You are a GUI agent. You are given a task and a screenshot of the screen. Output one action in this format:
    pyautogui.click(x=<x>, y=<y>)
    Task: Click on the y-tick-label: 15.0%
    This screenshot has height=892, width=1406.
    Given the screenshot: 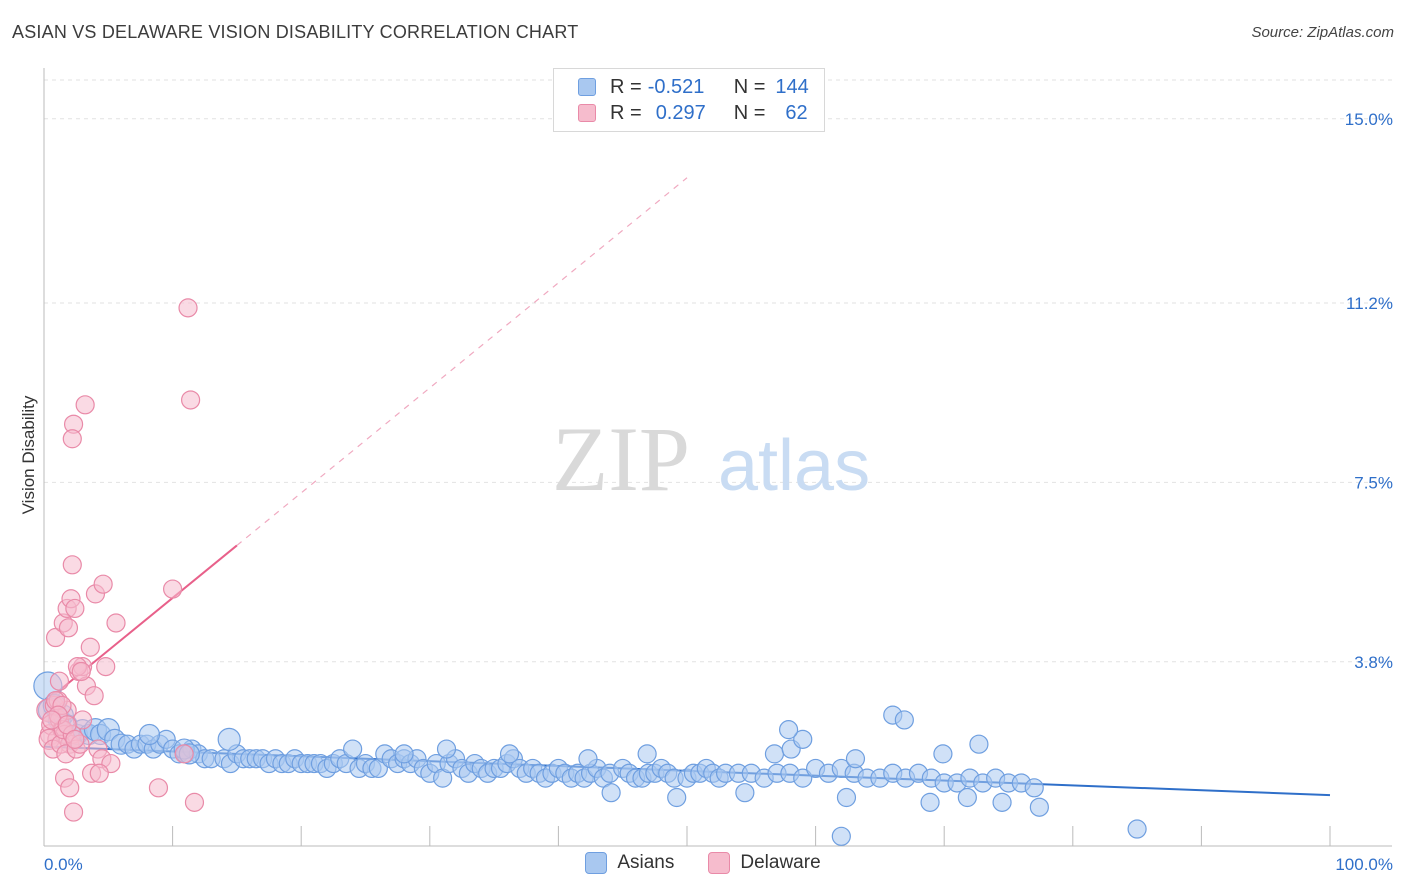 What is the action you would take?
    pyautogui.click(x=1369, y=119)
    